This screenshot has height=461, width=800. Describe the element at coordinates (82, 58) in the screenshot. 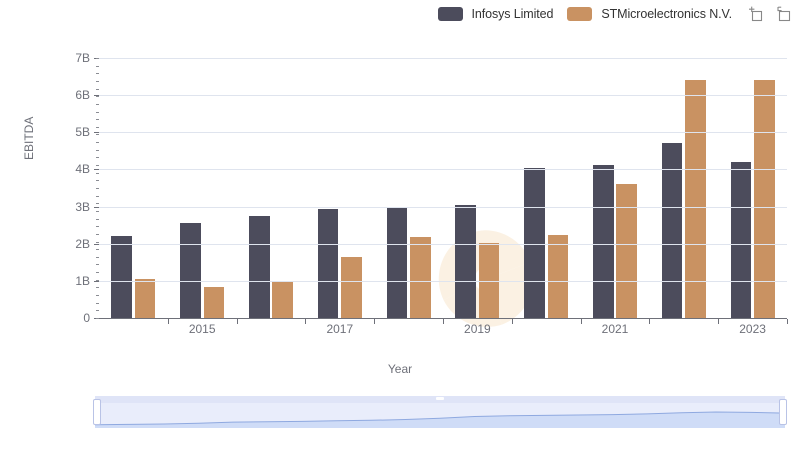

I see `y-axis-tick-label: 7B` at that location.